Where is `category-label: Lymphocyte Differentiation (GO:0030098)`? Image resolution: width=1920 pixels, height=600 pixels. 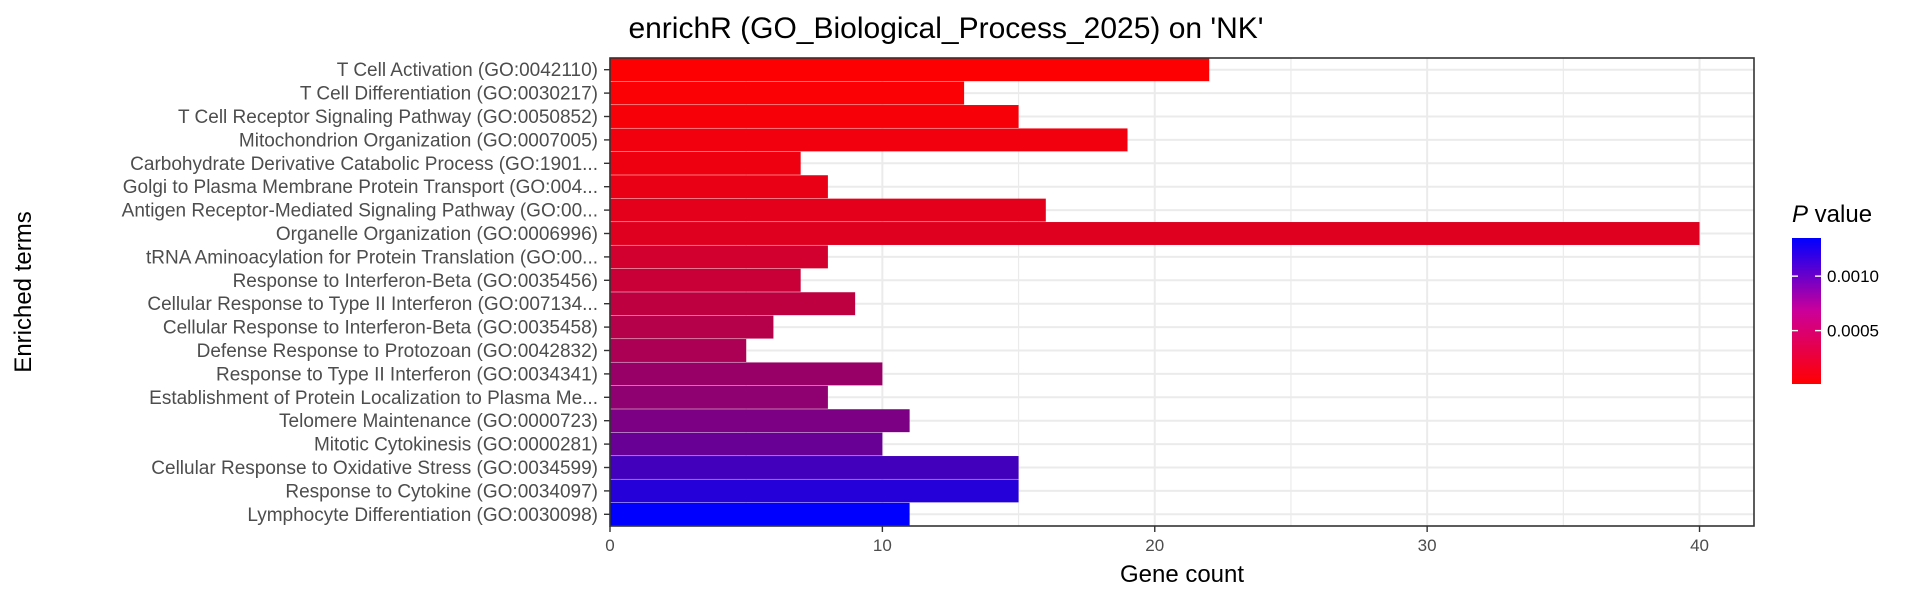 category-label: Lymphocyte Differentiation (GO:0030098) is located at coordinates (422, 515).